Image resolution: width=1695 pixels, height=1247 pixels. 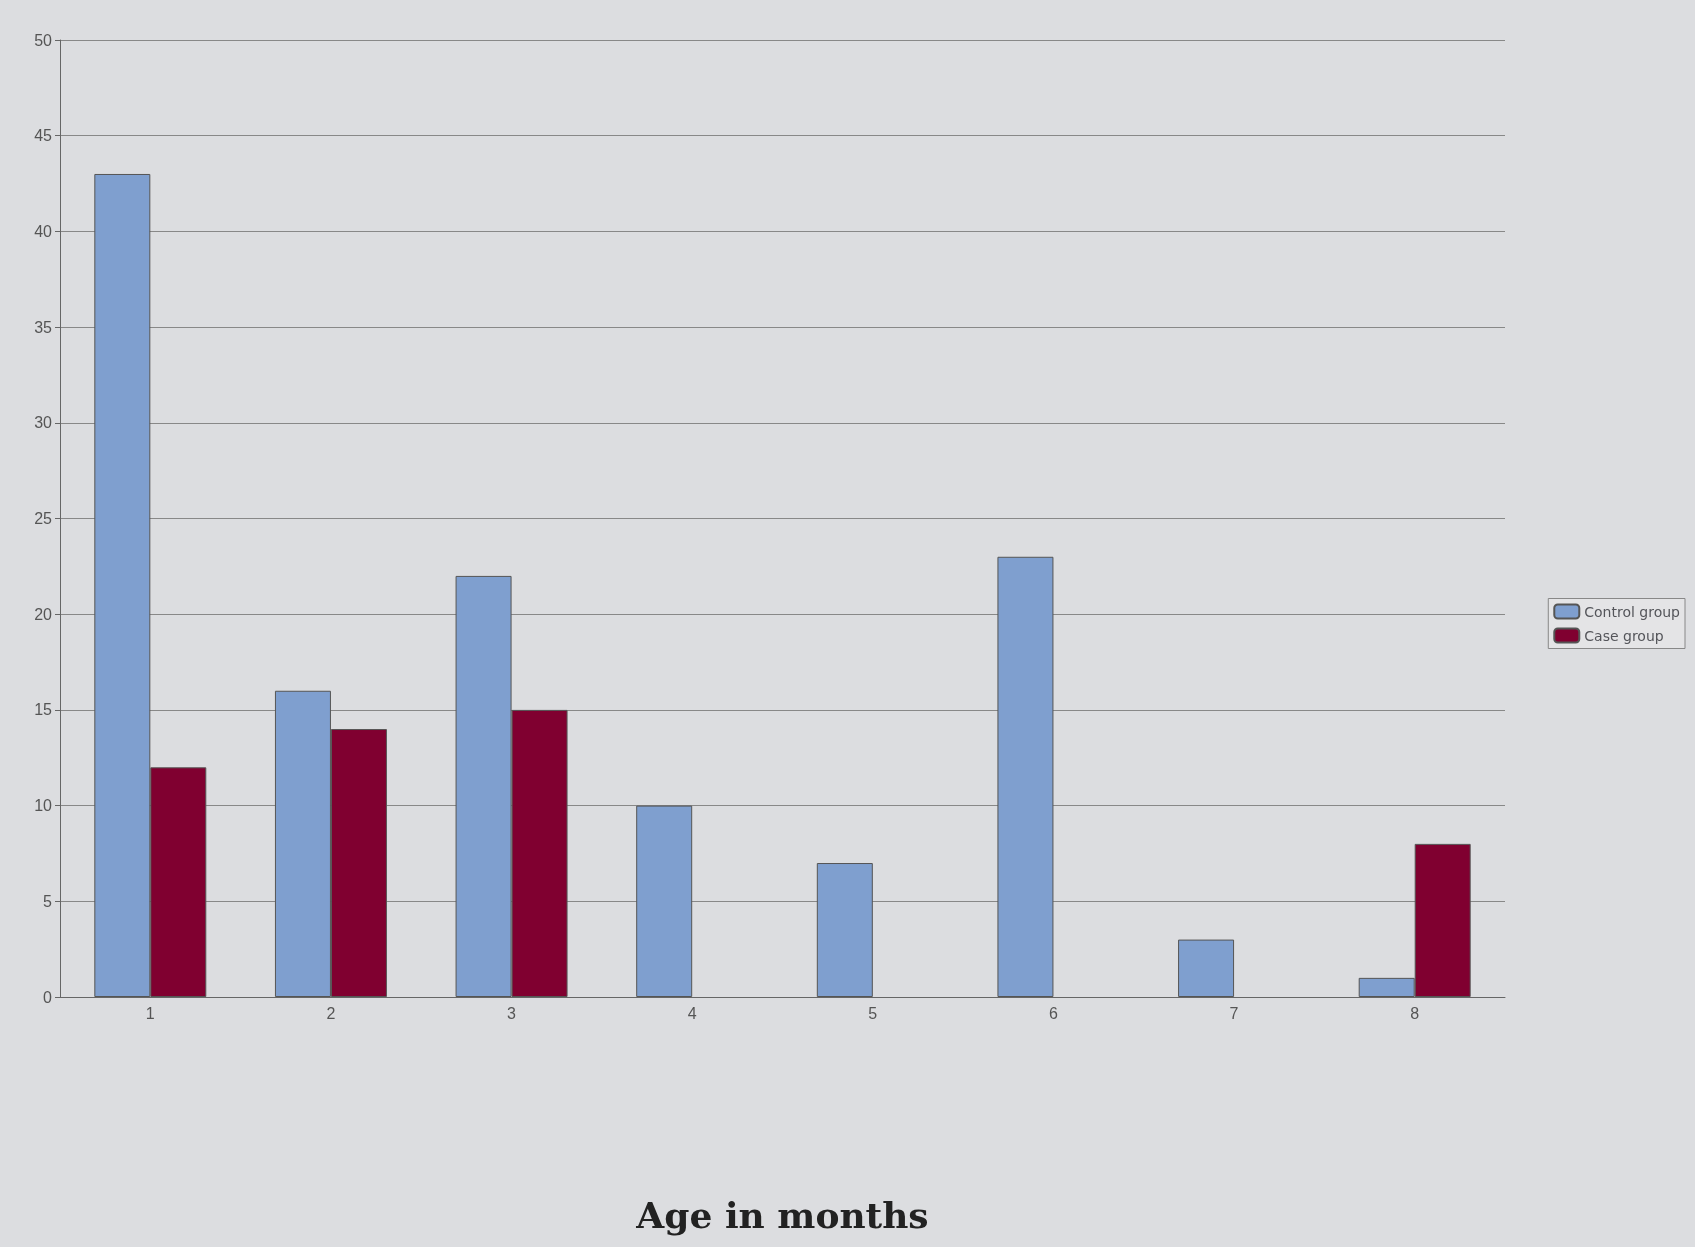 I want to click on y-tick-label: 0, so click(x=48, y=997).